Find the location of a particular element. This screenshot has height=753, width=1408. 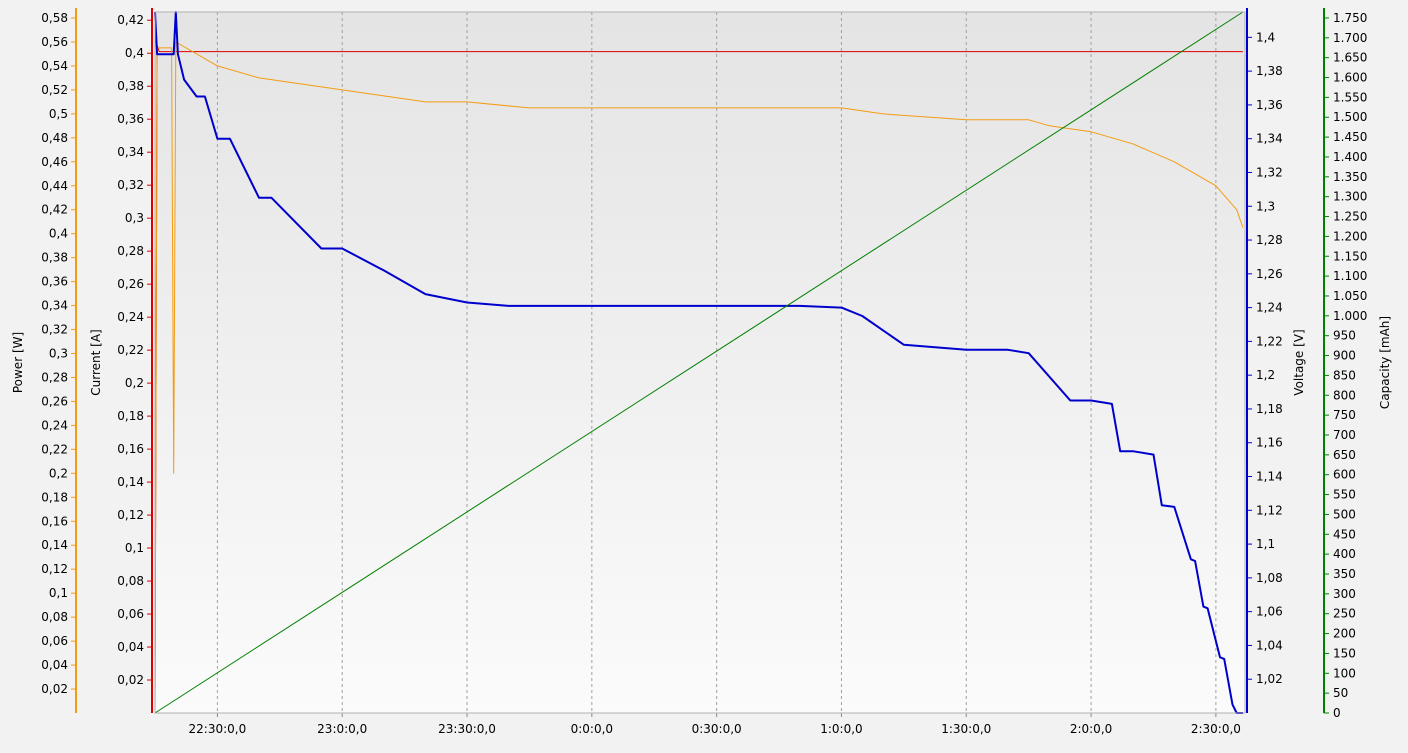

x-tick-label: 23:30:0,0 is located at coordinates (467, 729).